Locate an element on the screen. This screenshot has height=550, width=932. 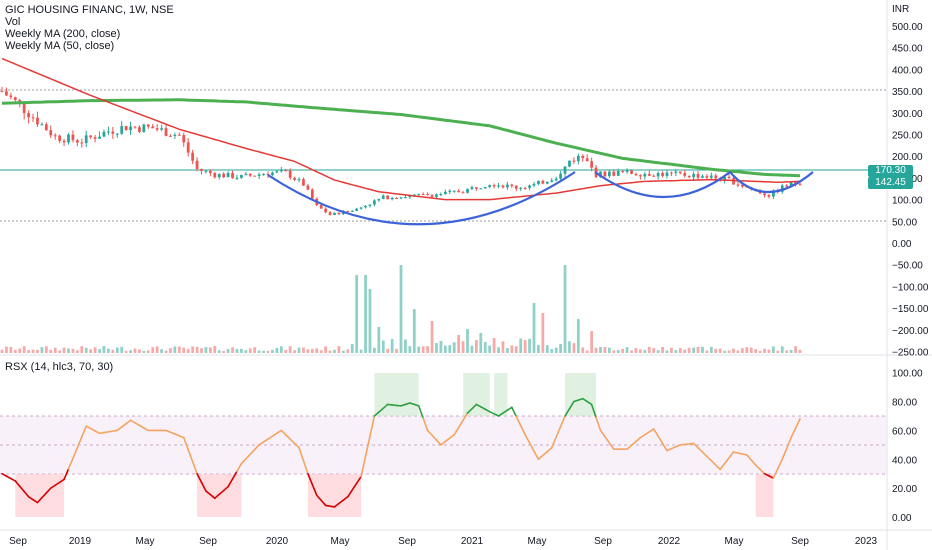
rsx-oversold-zone is located at coordinates (219, 495).